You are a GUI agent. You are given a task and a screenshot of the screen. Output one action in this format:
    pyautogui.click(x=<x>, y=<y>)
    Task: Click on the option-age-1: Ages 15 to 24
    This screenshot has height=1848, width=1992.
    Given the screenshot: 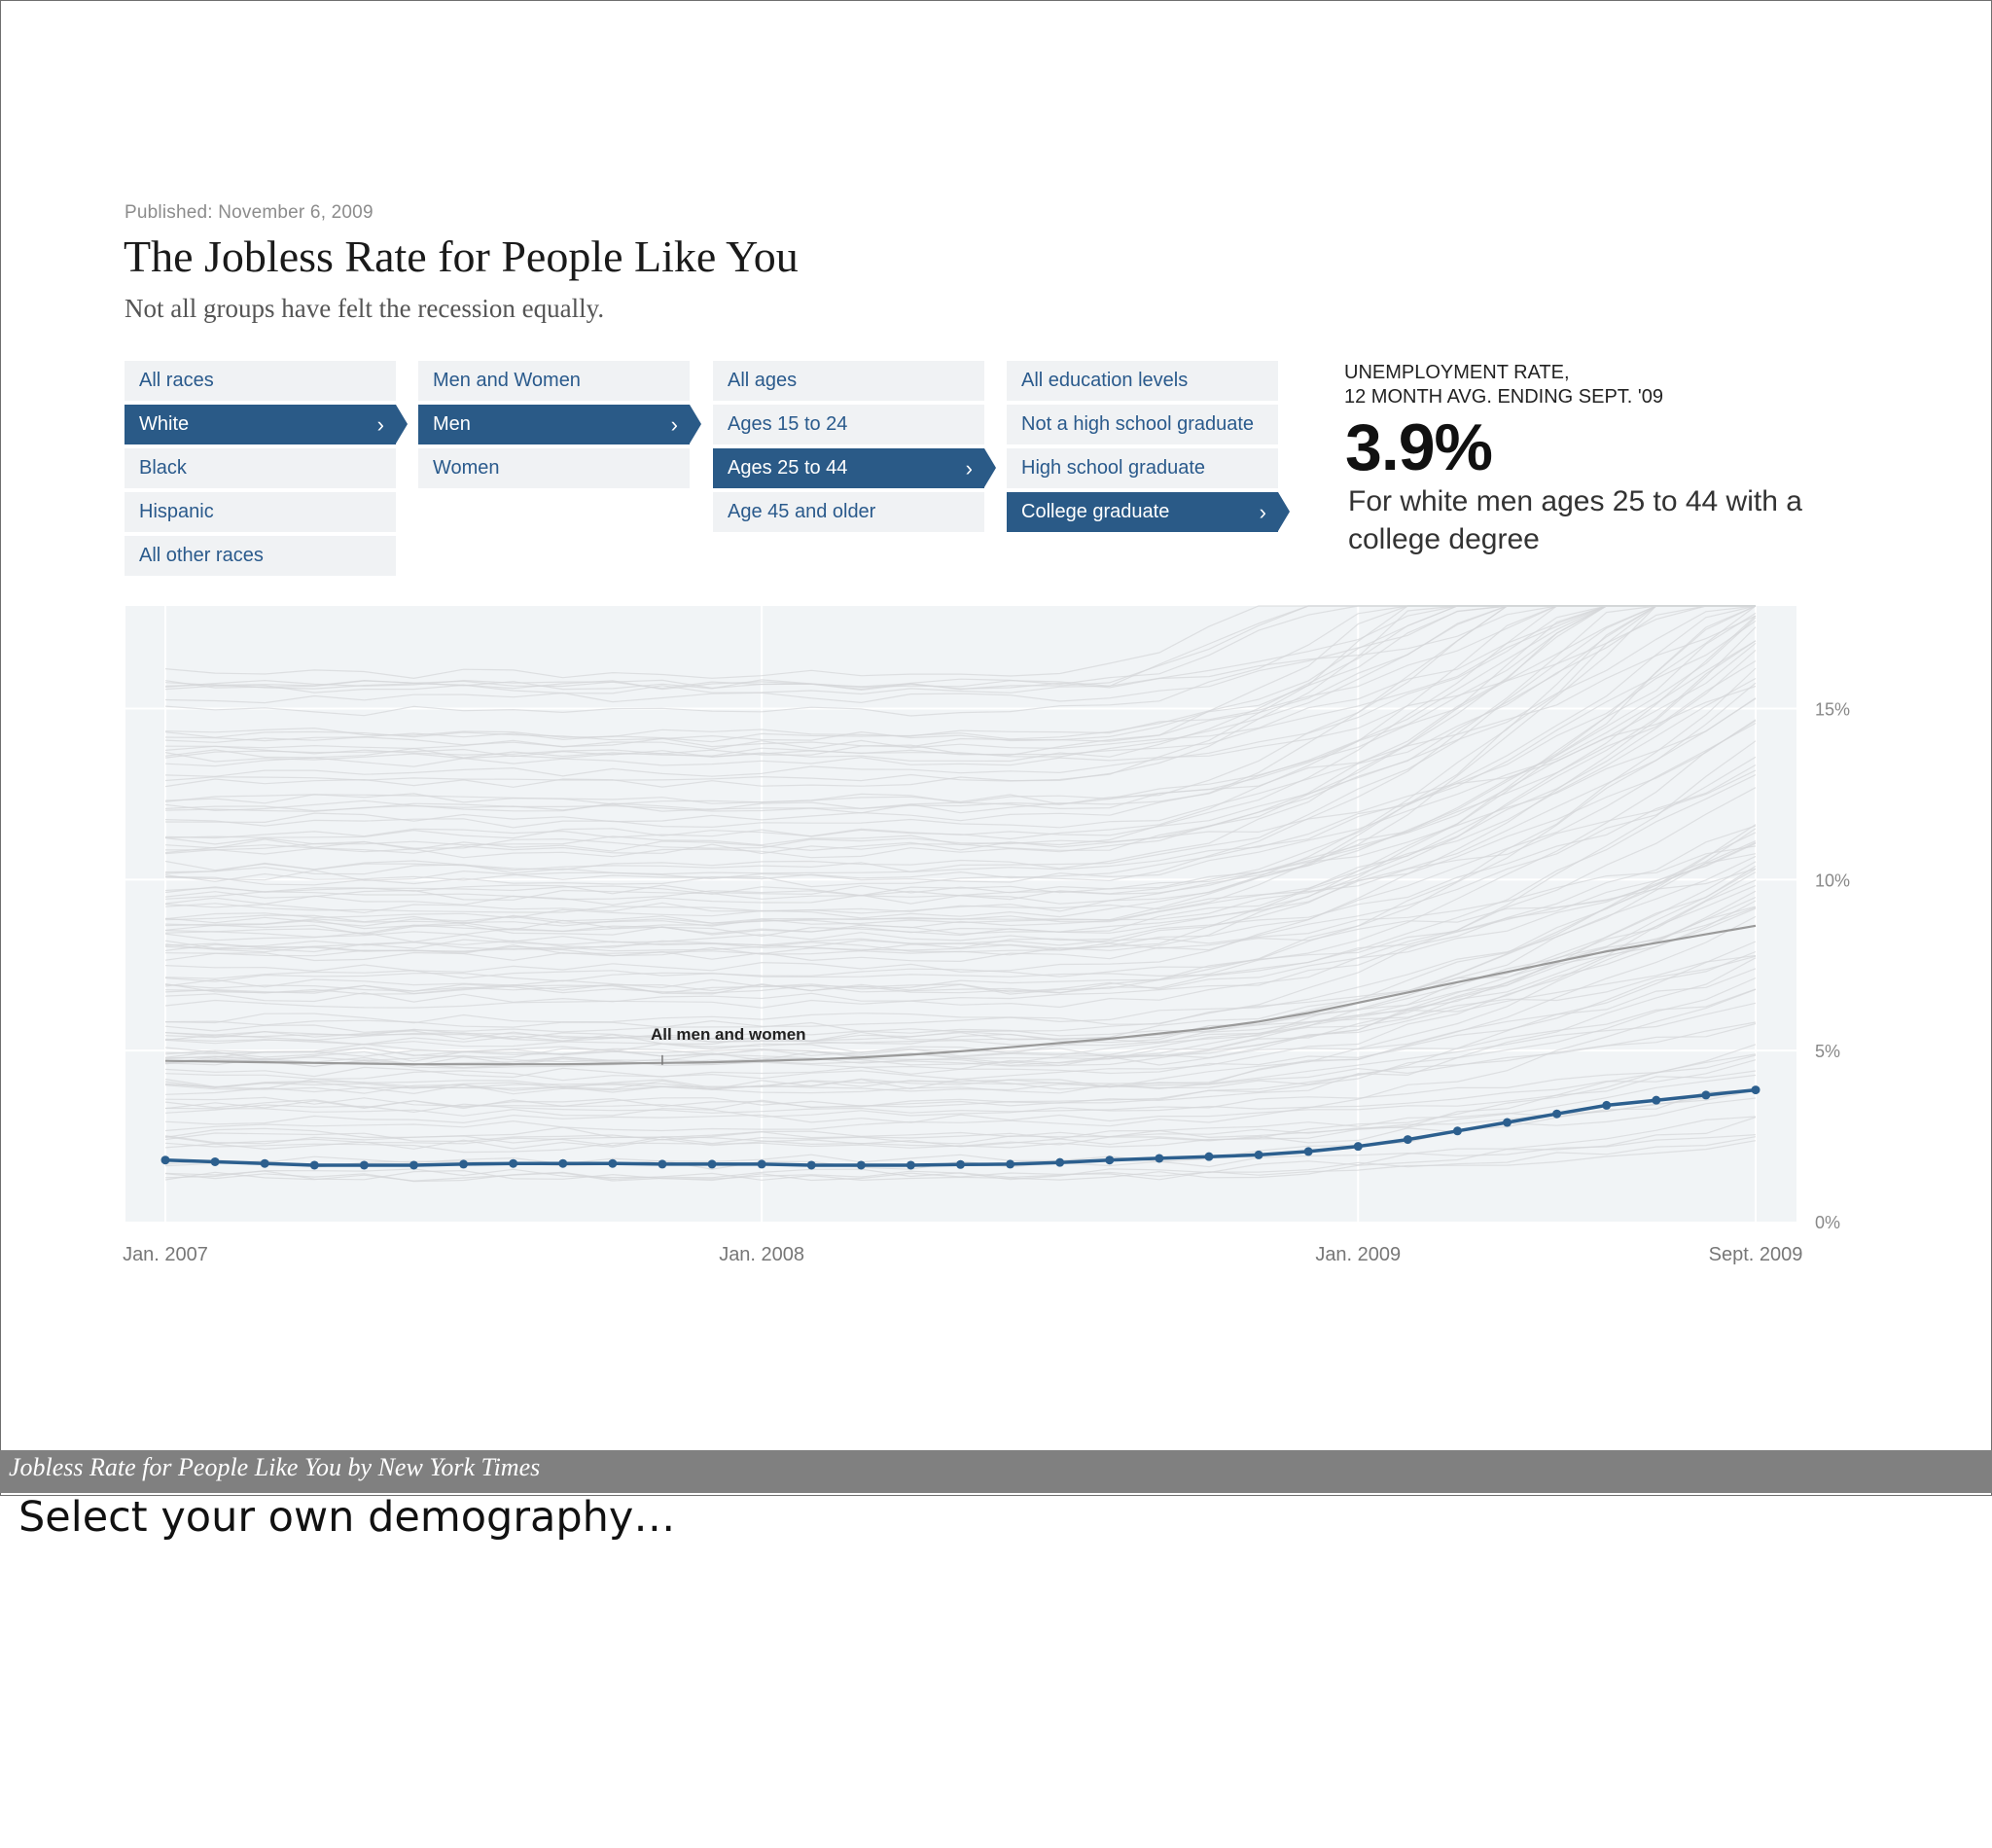 What is the action you would take?
    pyautogui.click(x=848, y=424)
    